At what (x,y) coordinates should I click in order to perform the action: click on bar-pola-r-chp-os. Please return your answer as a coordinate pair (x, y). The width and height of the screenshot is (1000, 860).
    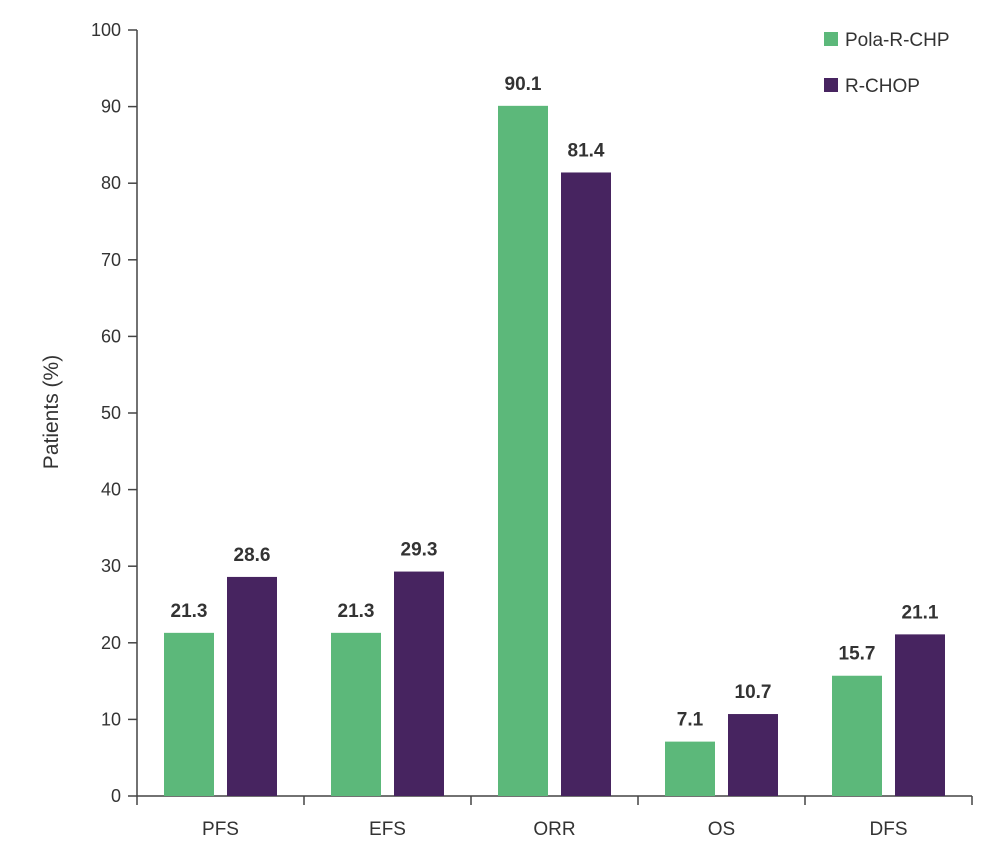
    Looking at the image, I should click on (690, 768).